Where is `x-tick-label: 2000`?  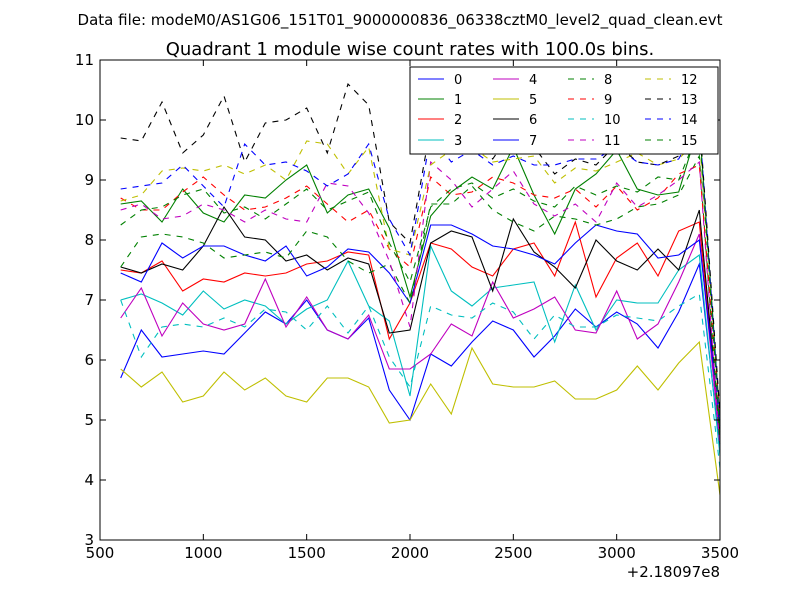 x-tick-label: 2000 is located at coordinates (410, 553).